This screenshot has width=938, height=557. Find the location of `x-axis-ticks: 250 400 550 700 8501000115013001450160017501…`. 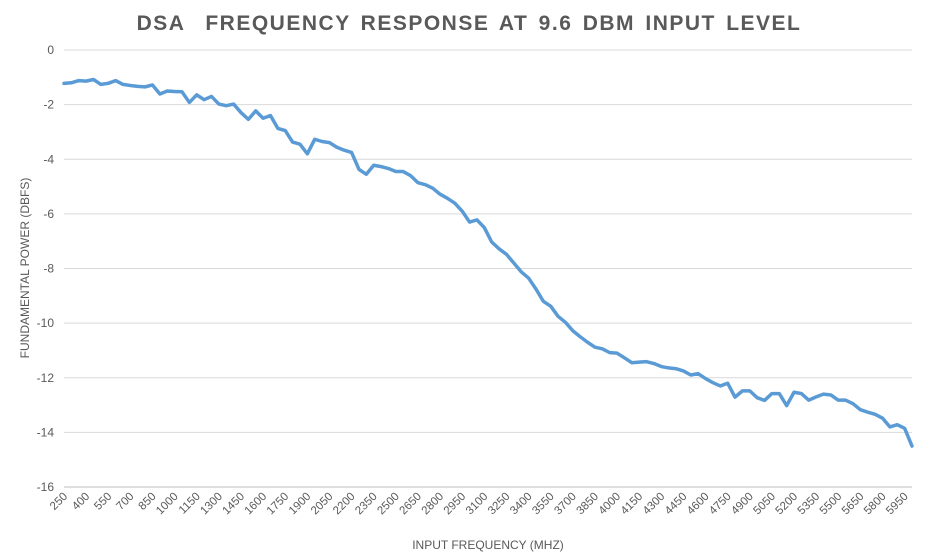

x-axis-ticks: 250 400 550 700 8501000115013001450160017501… is located at coordinates (479, 504).